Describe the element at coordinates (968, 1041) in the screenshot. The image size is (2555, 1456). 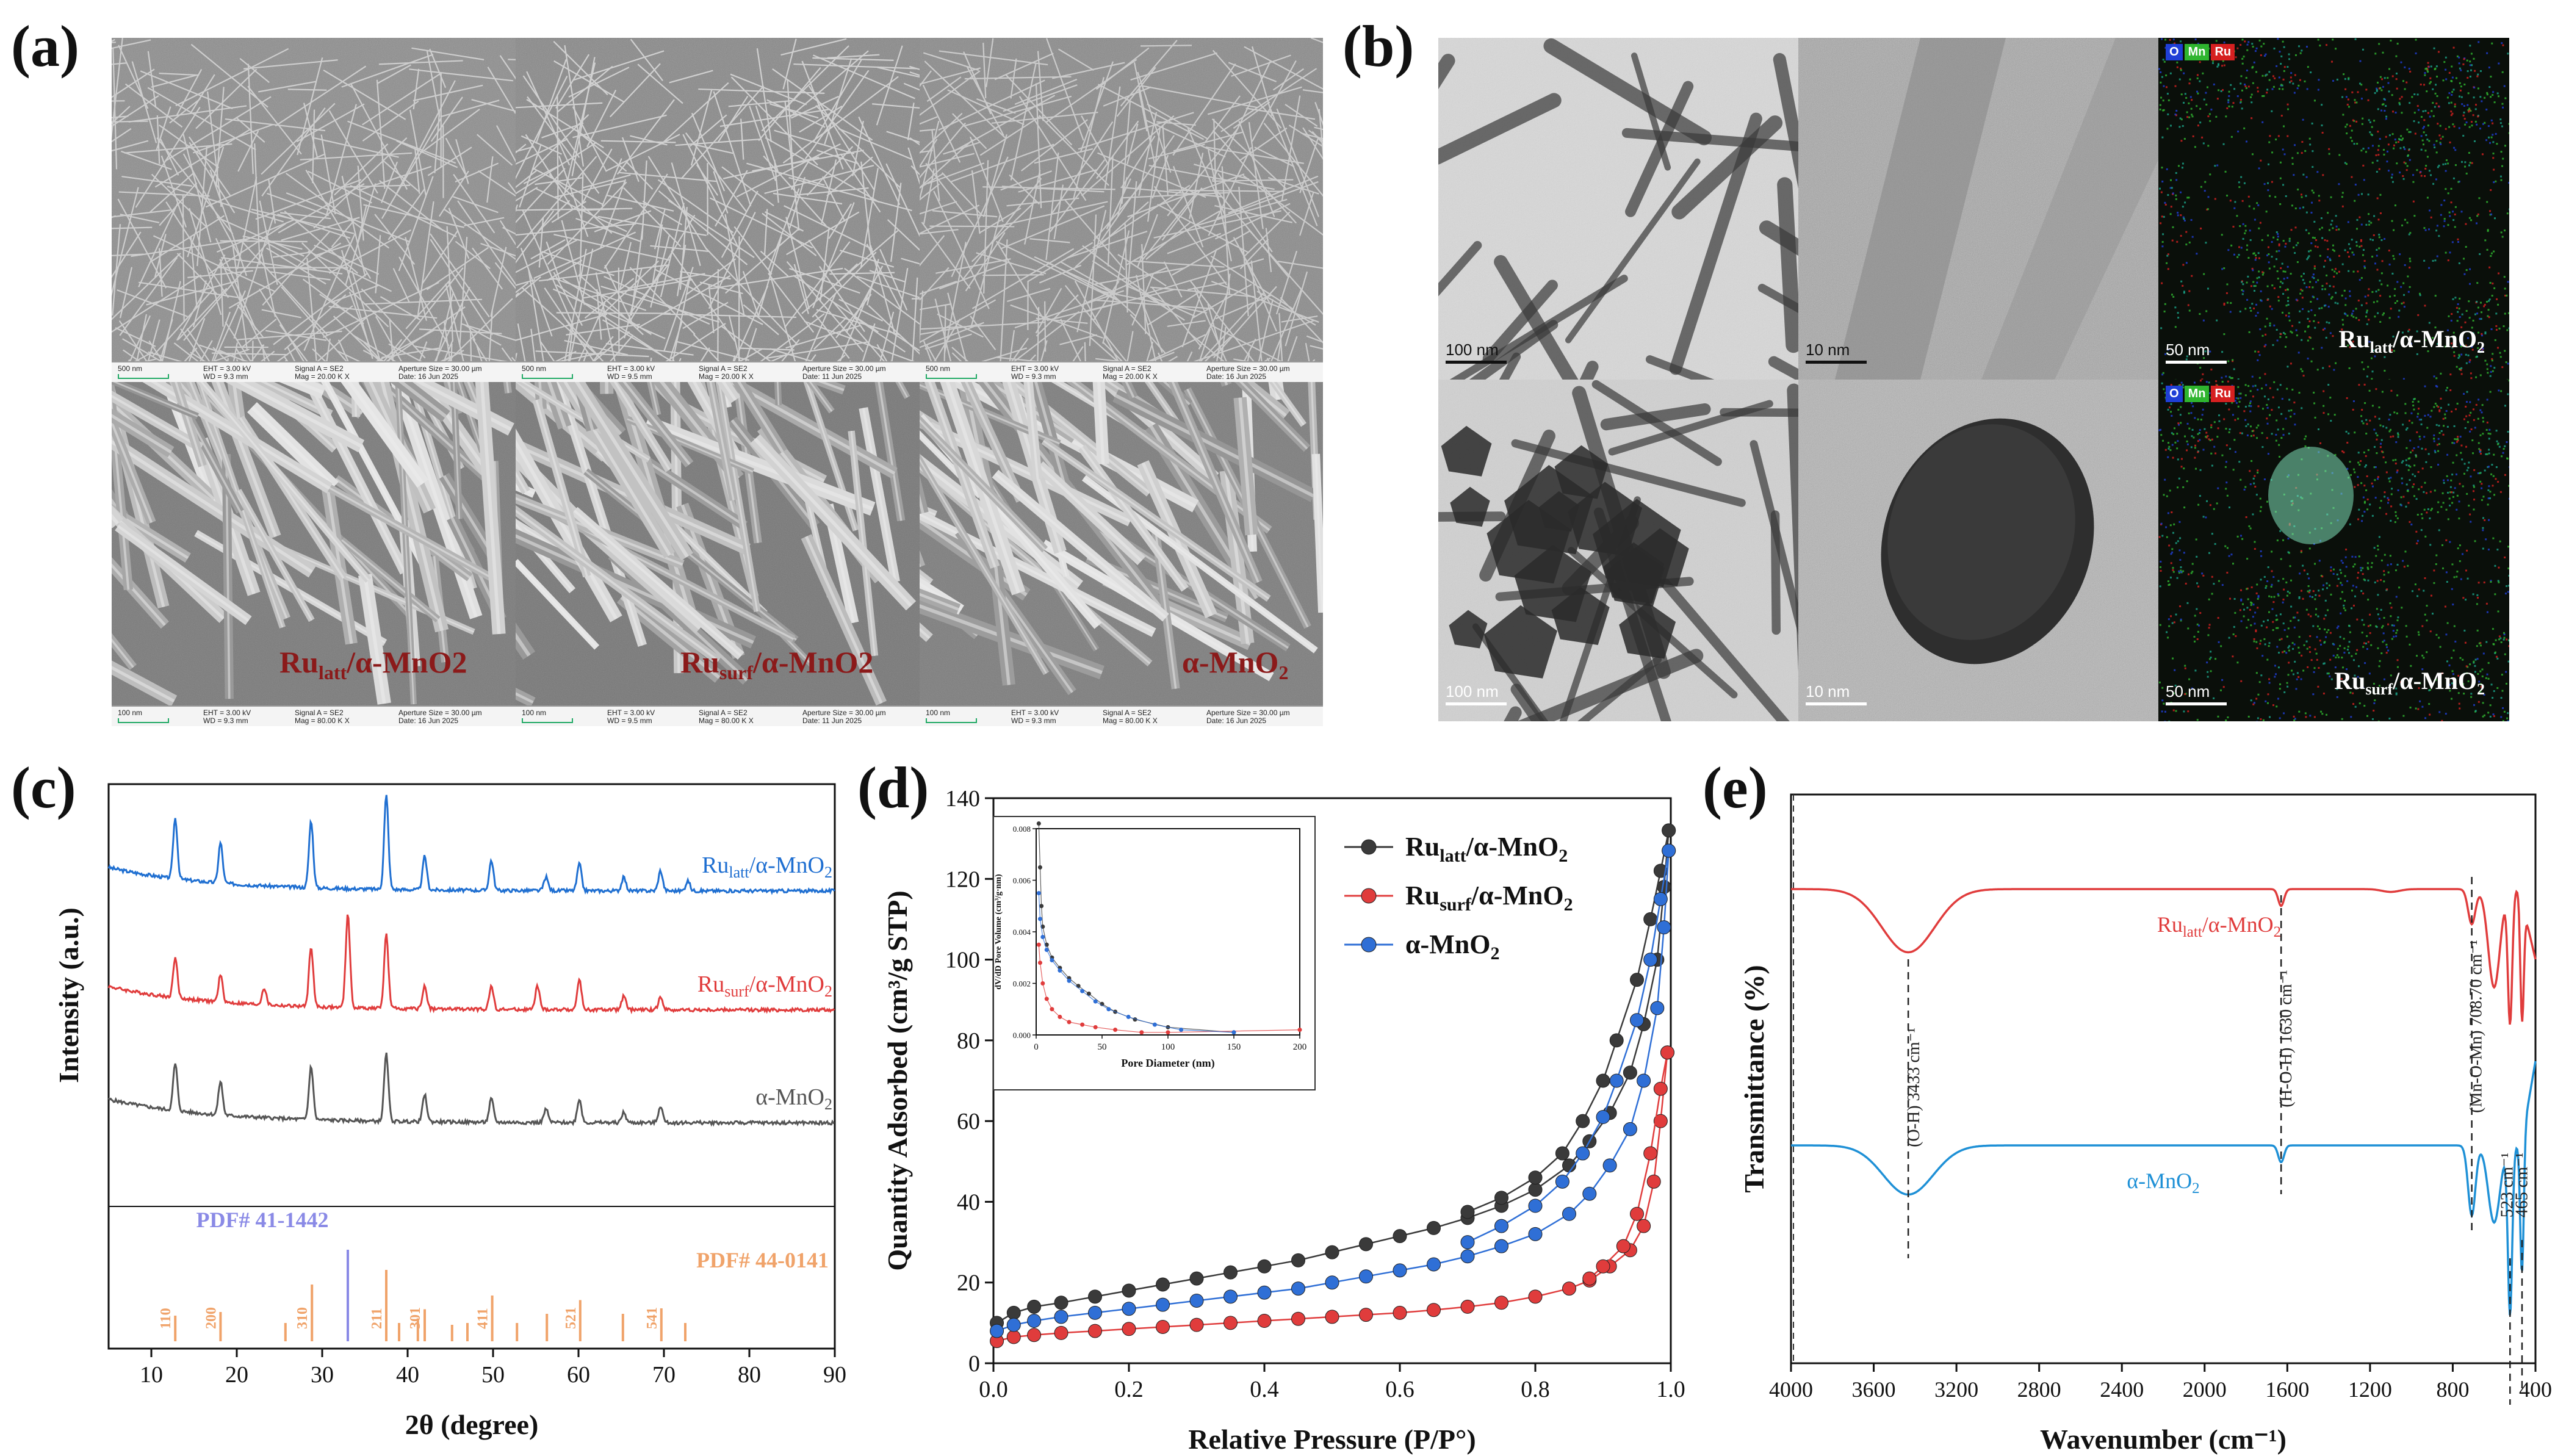
I see `y-tick-label: 80` at that location.